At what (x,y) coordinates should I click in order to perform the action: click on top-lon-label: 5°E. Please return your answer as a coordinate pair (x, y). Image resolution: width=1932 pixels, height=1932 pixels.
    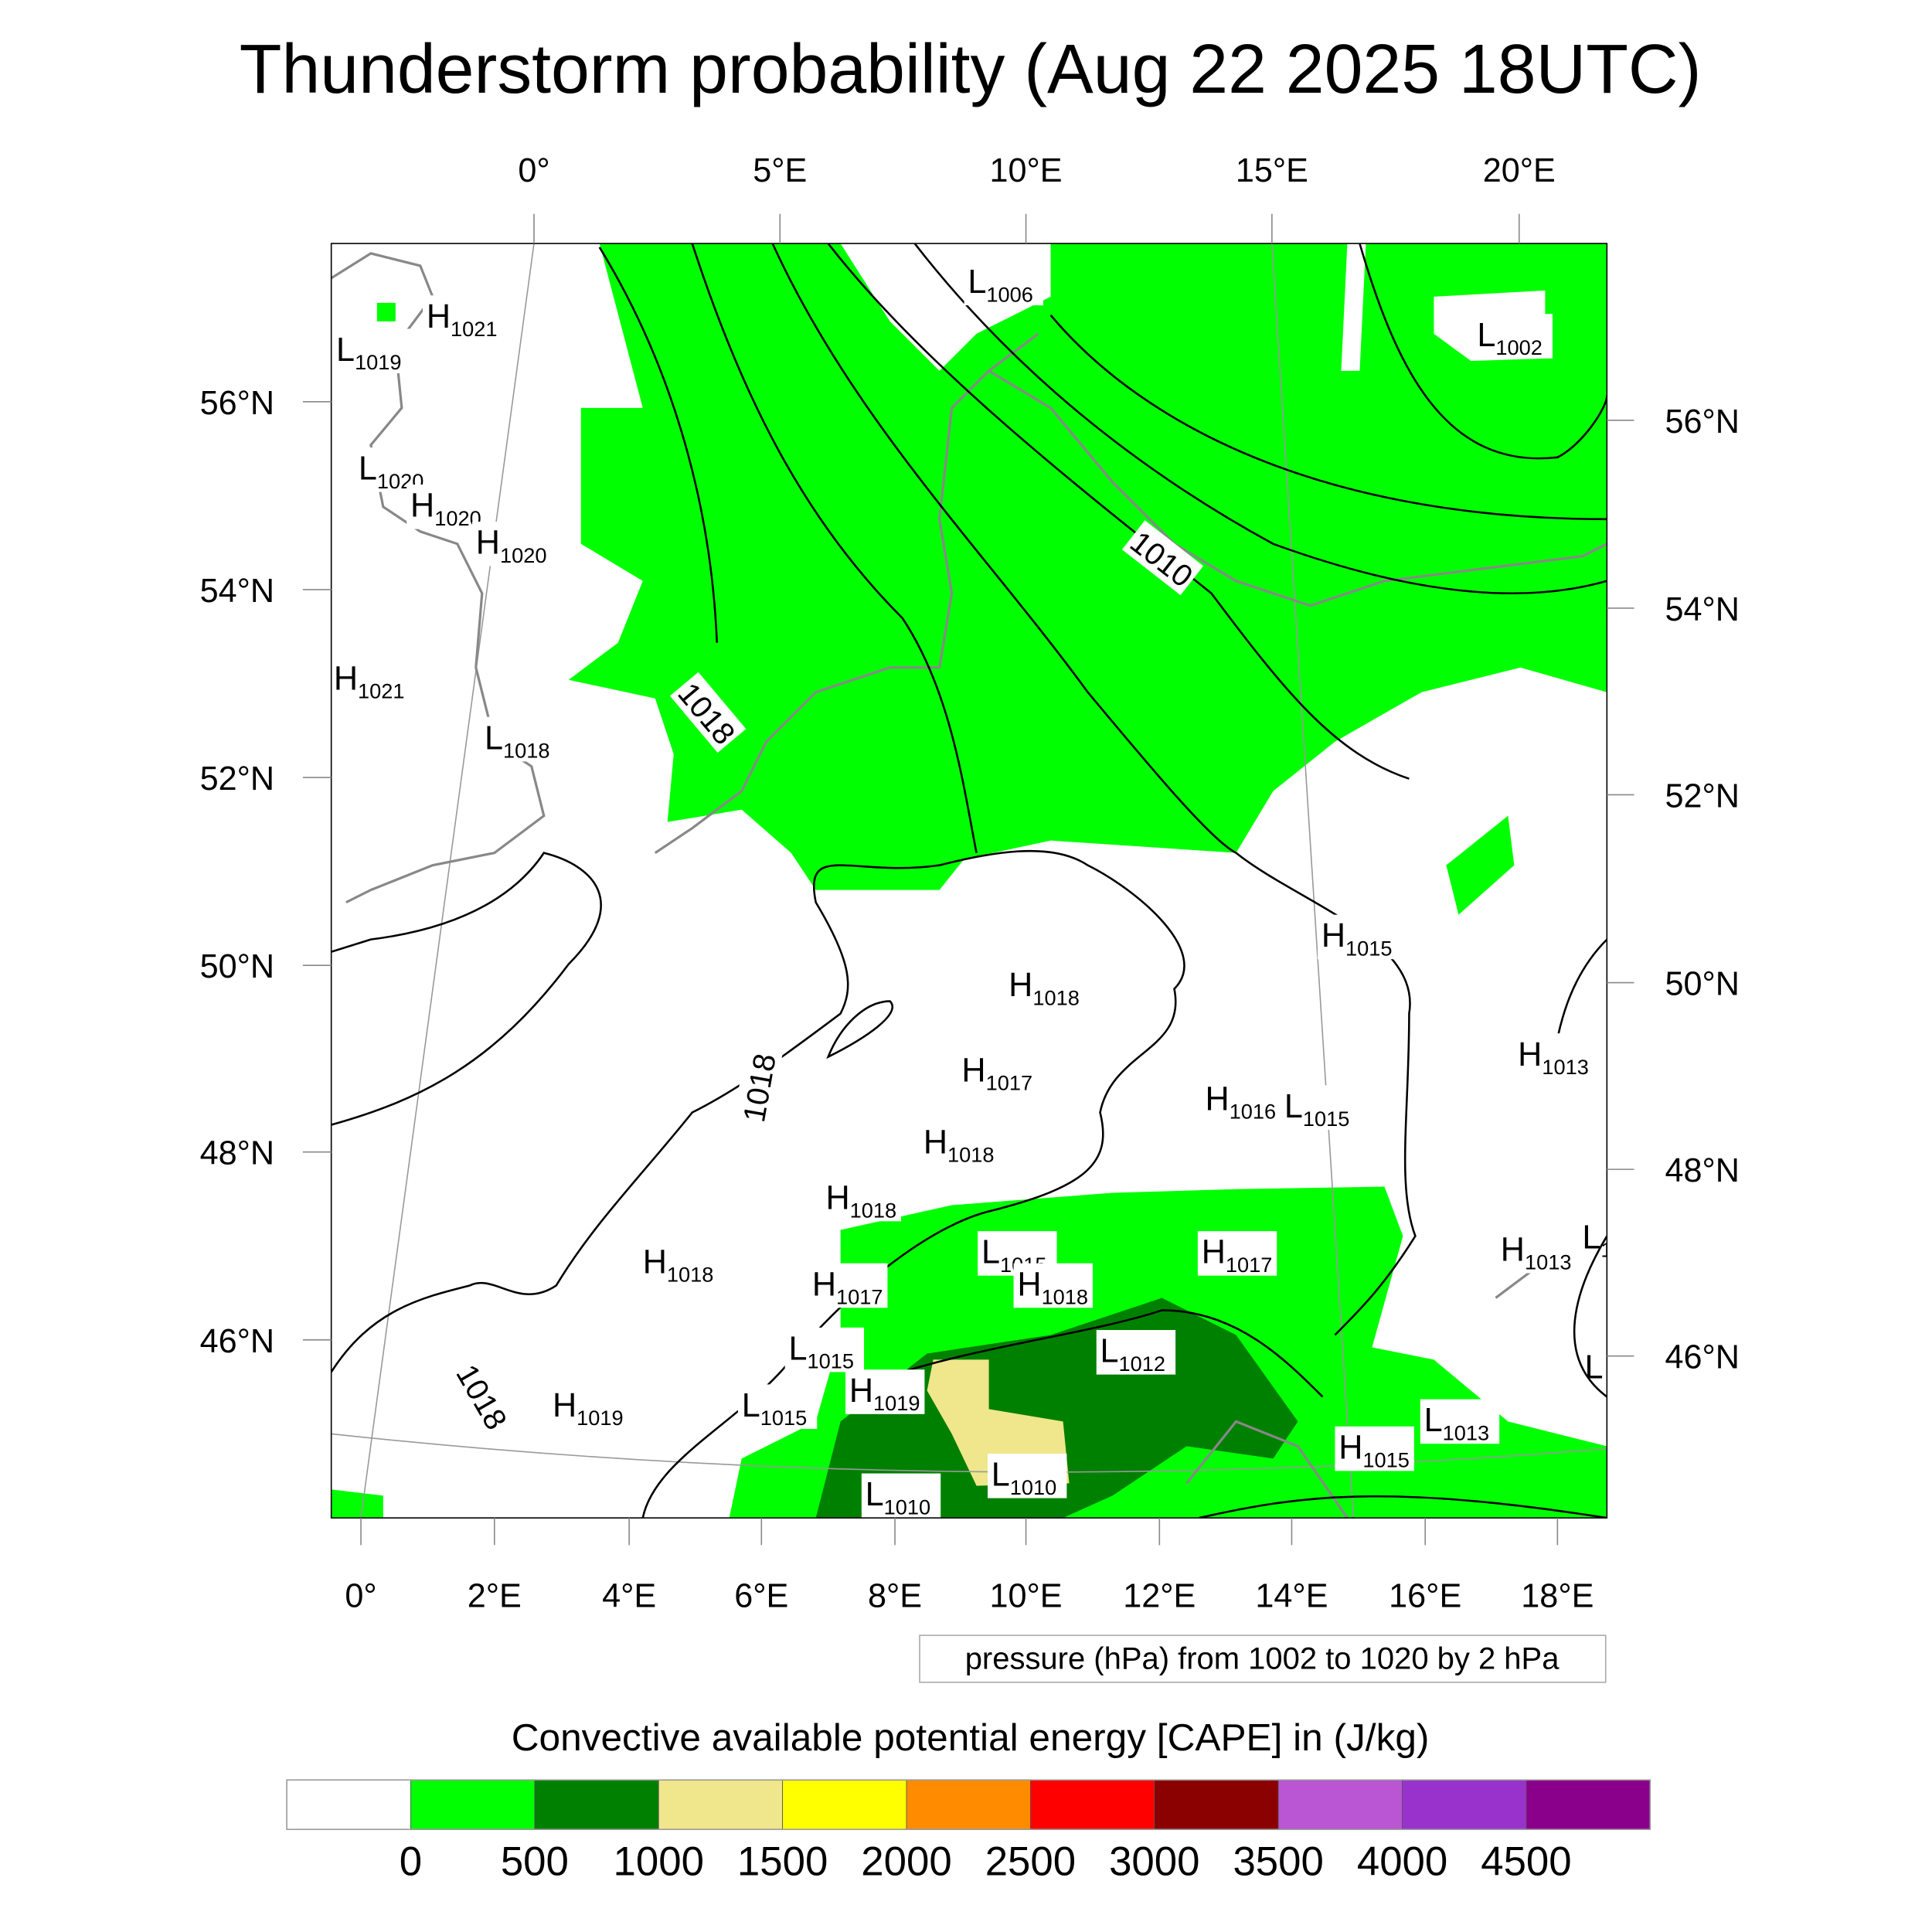
    Looking at the image, I should click on (780, 170).